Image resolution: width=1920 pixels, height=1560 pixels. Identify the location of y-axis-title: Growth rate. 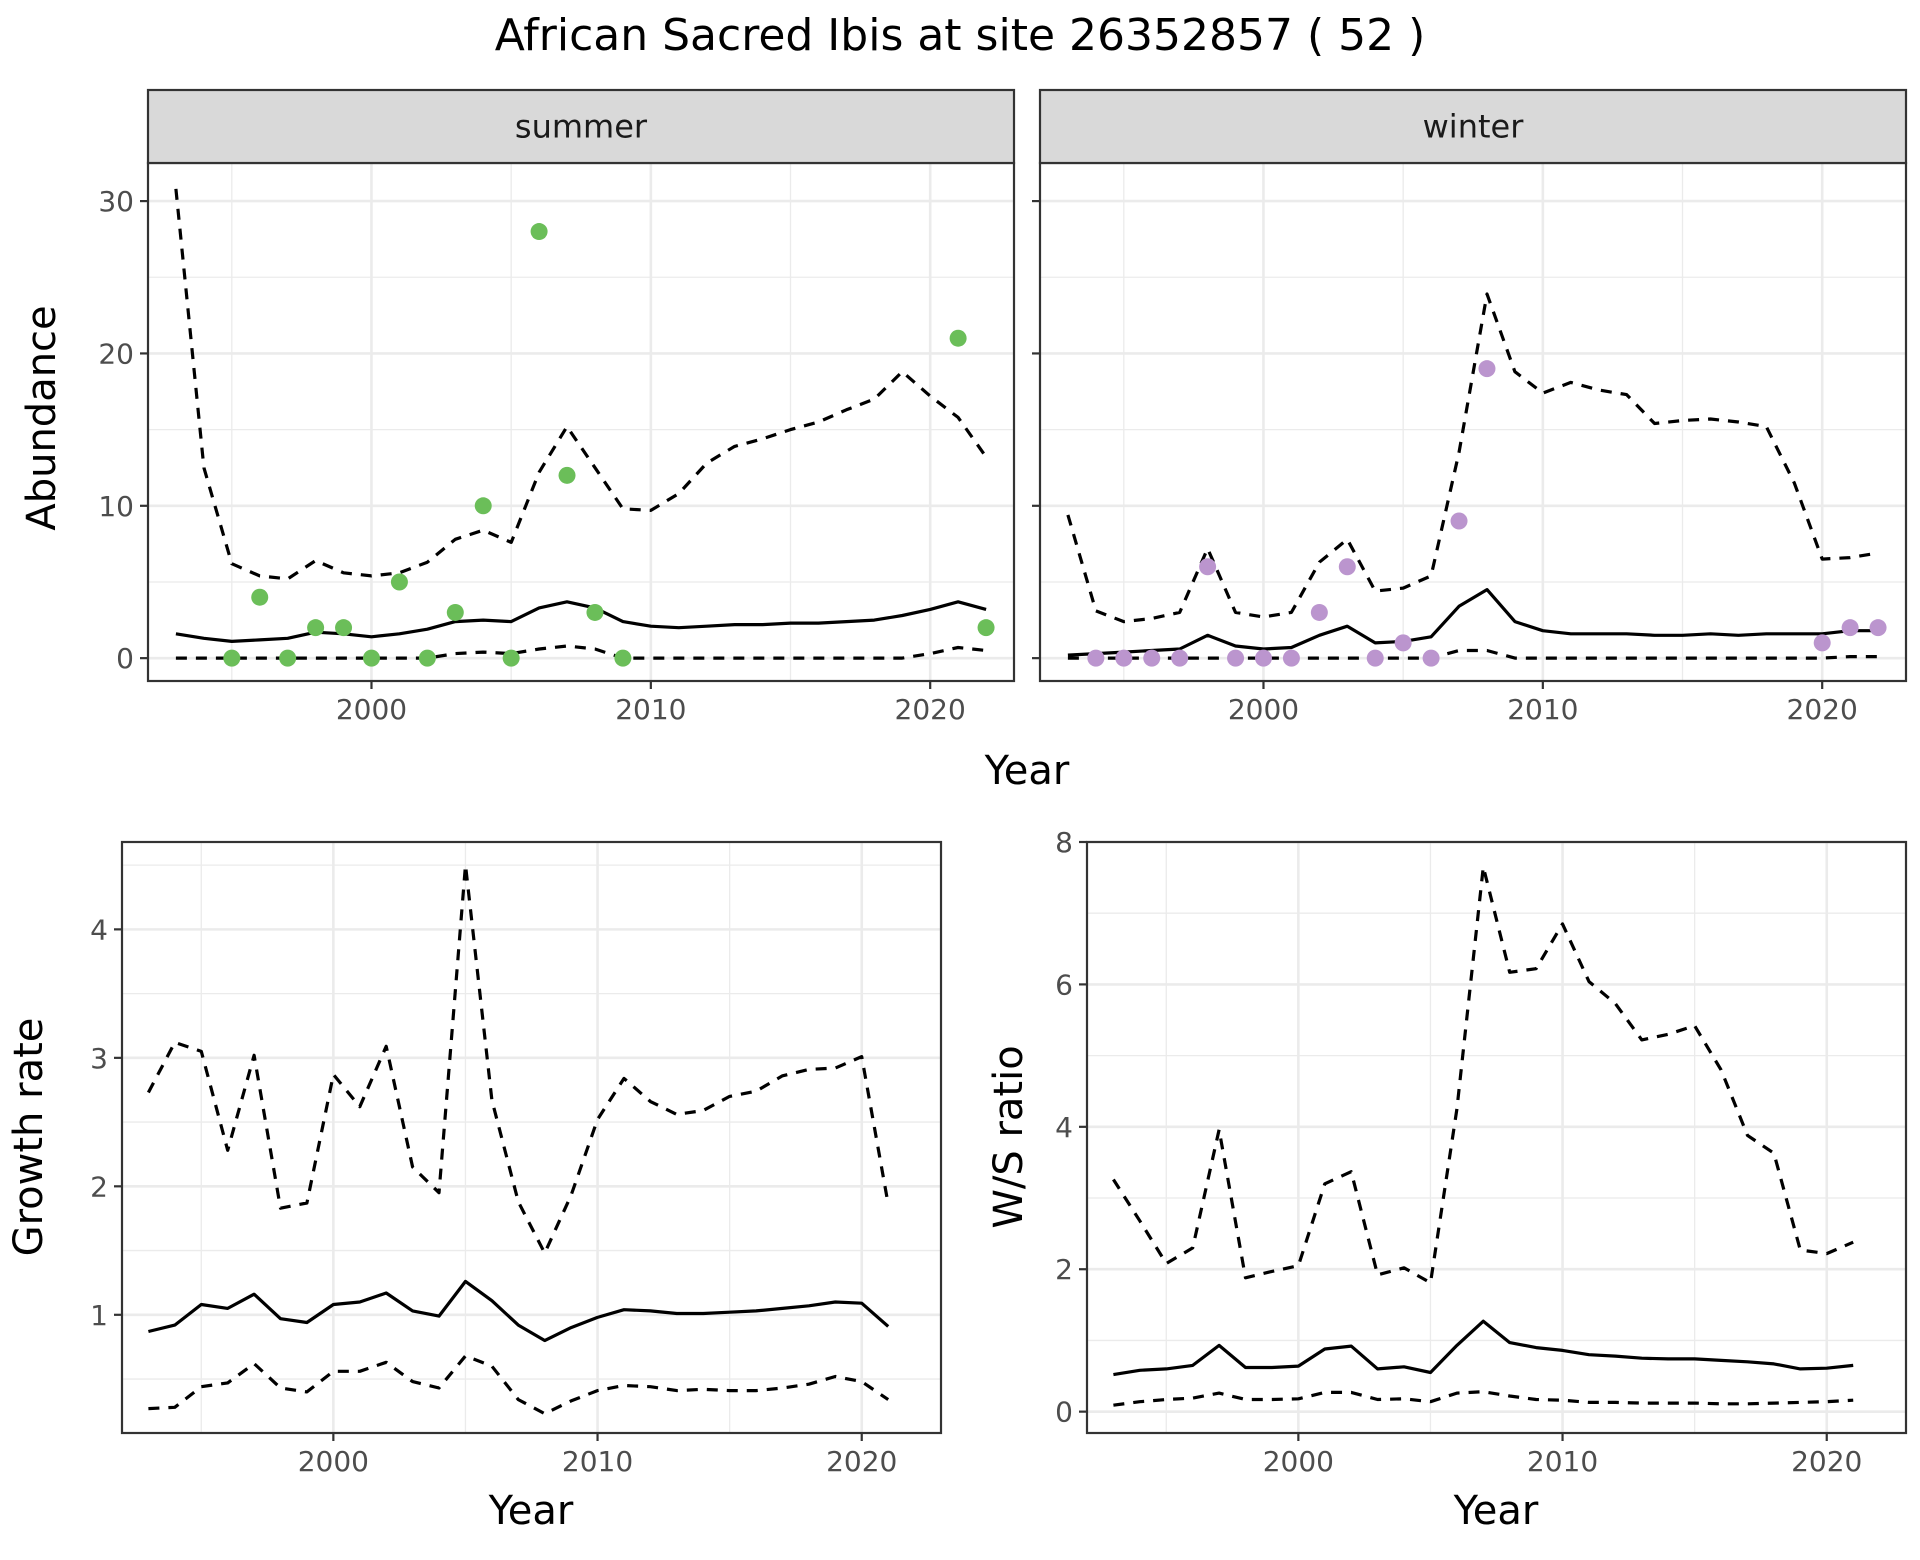
(29, 1137).